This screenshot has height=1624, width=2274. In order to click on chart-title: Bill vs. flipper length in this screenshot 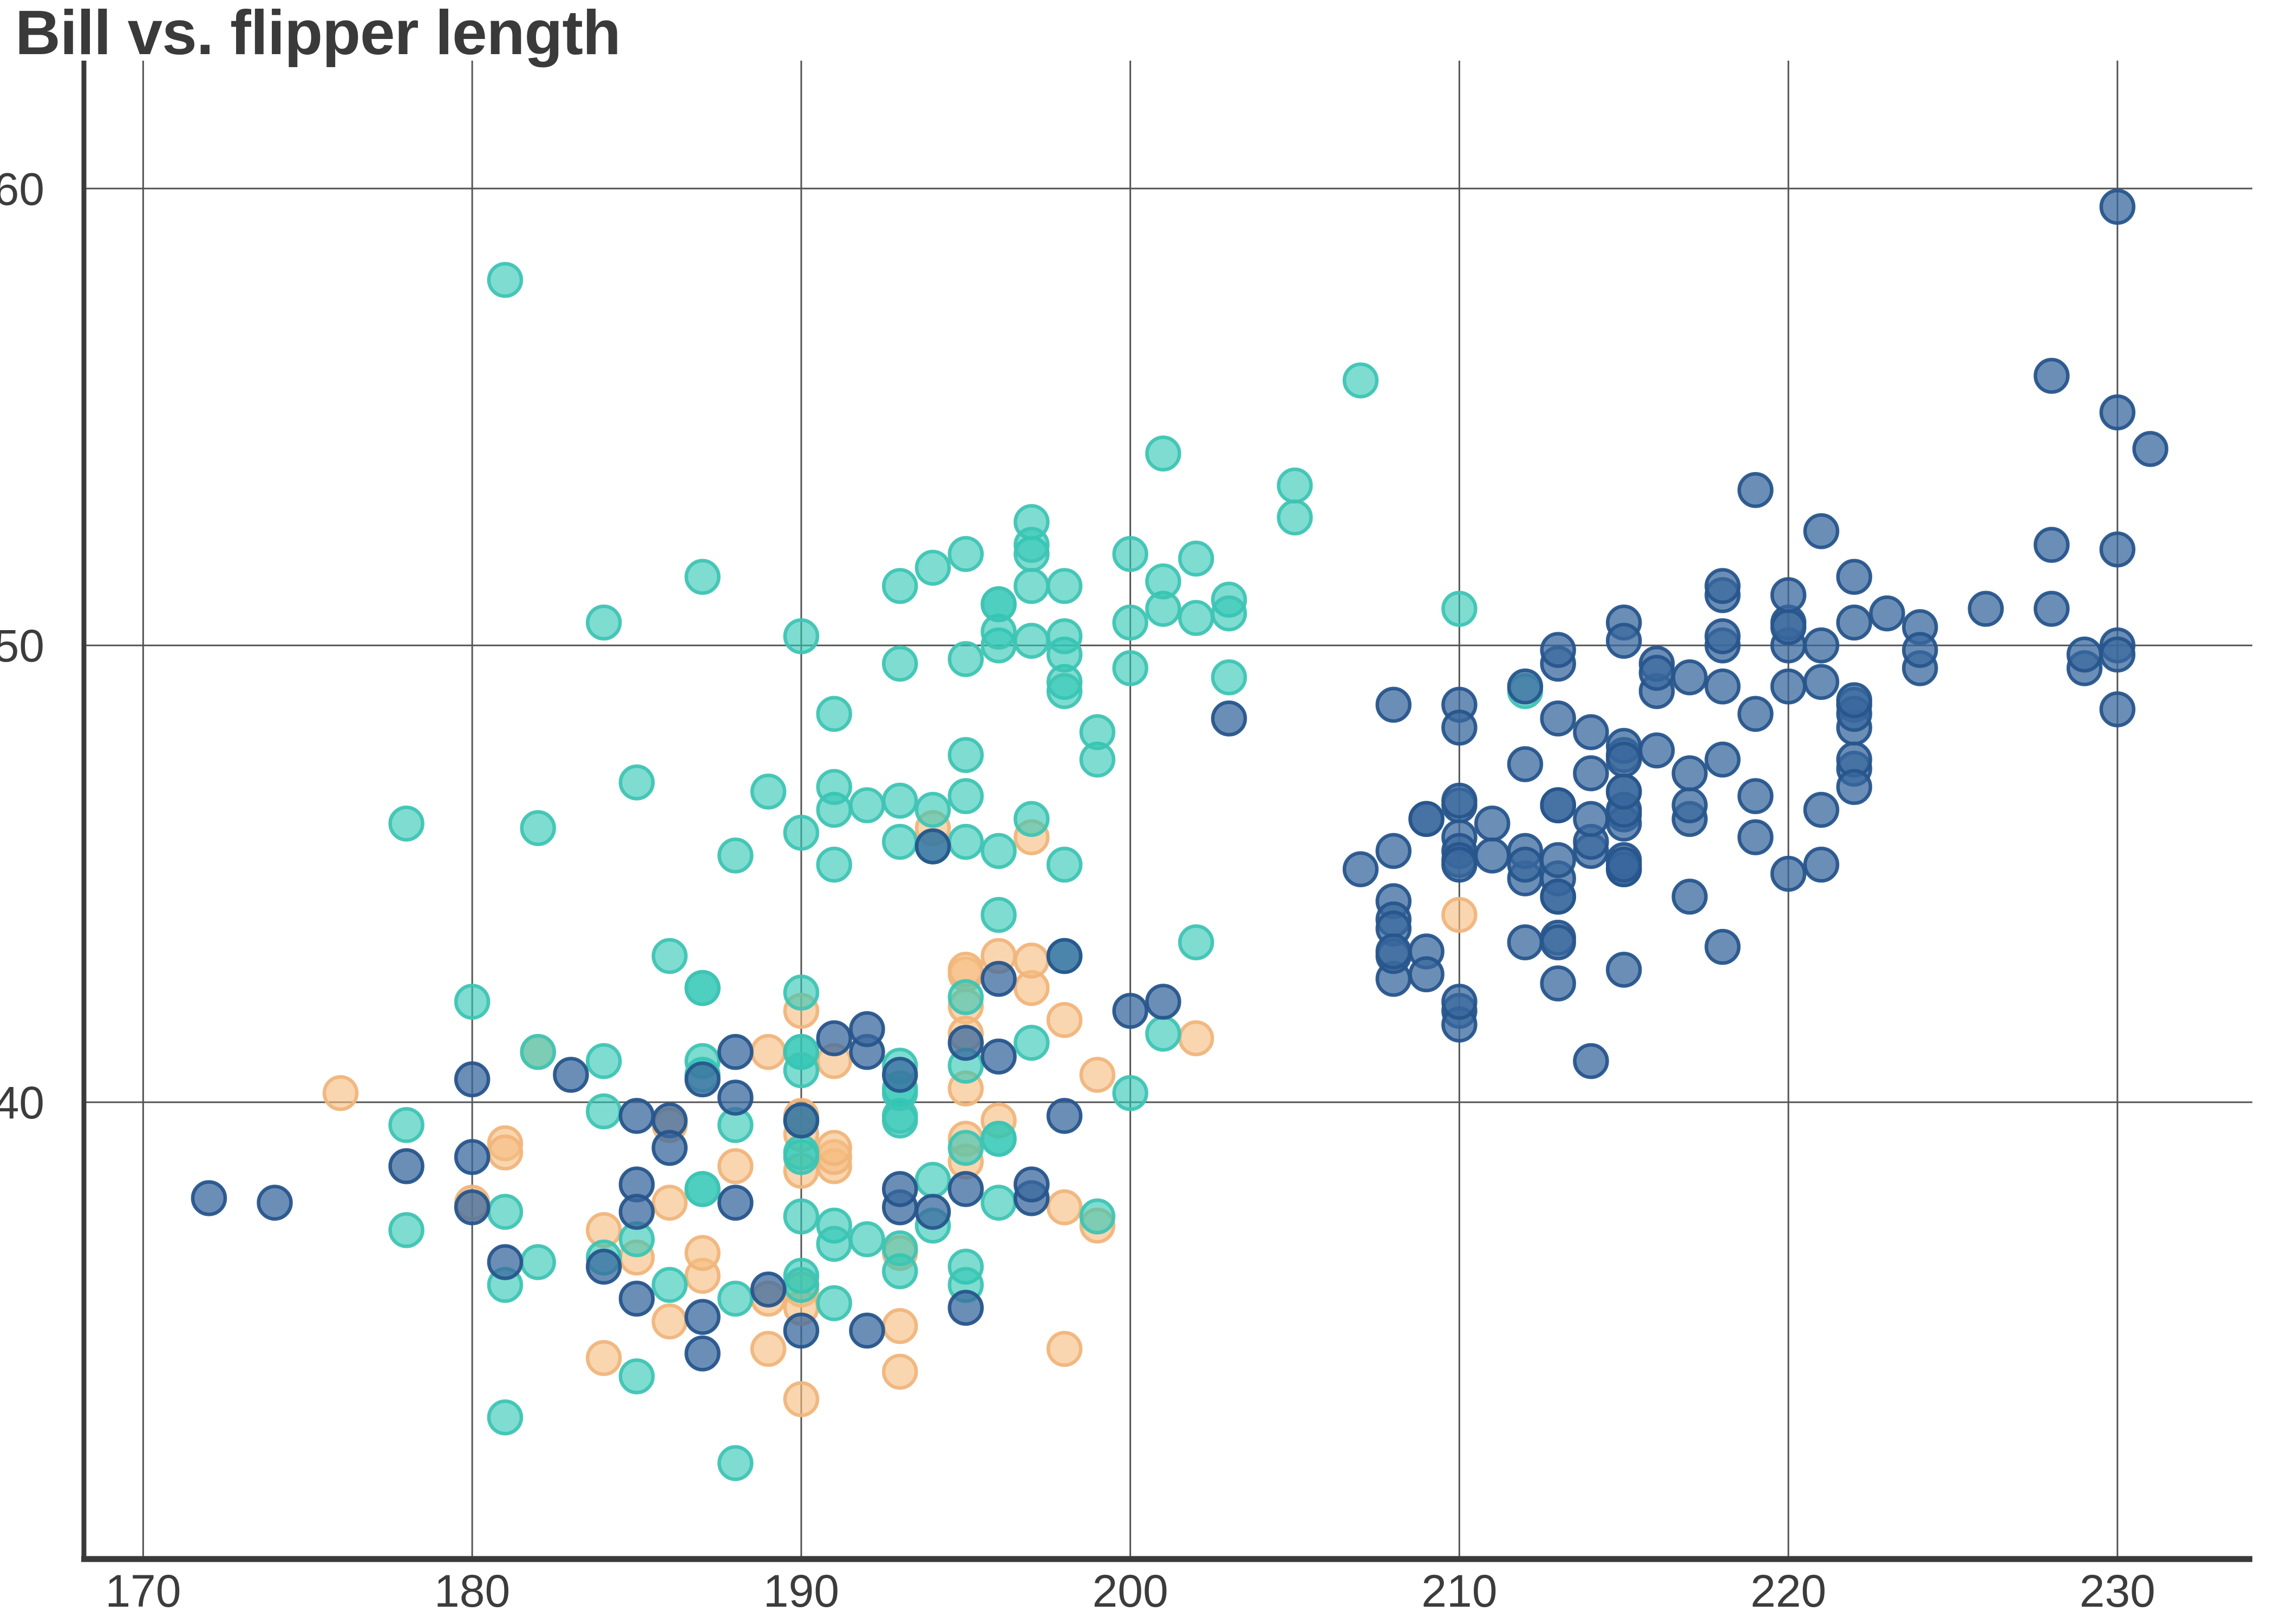, I will do `click(317, 34)`.